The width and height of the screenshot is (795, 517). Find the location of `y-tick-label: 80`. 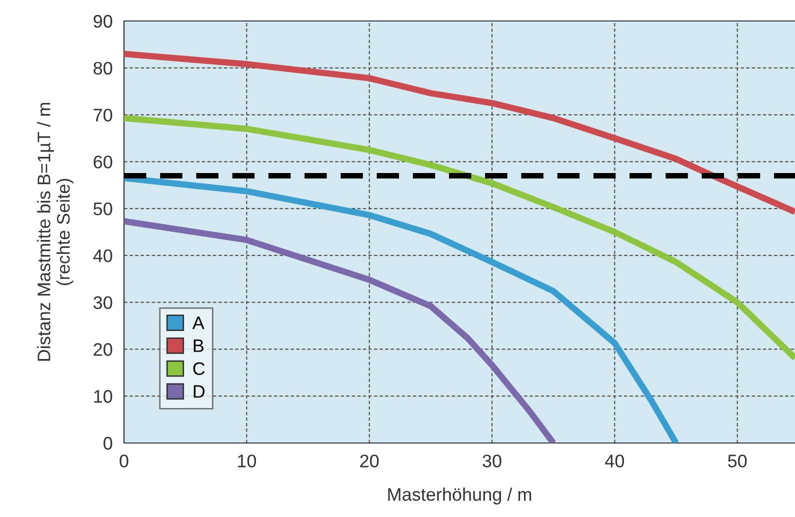

y-tick-label: 80 is located at coordinates (103, 68).